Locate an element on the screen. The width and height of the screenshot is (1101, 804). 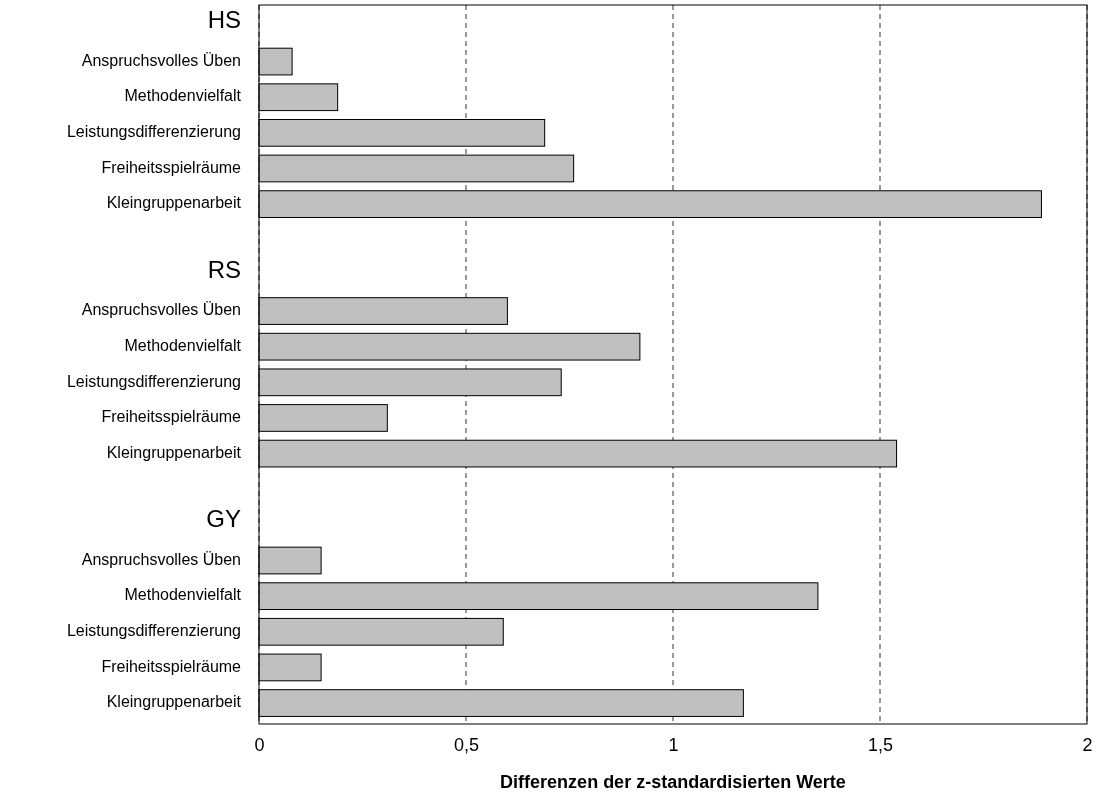
x-tick-label: 0 is located at coordinates (259, 744).